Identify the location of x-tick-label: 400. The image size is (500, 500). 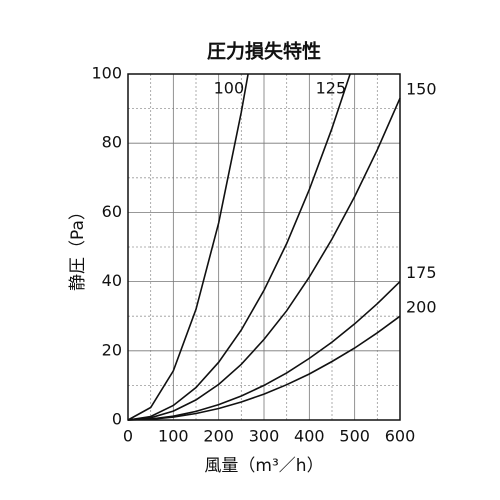
(309, 436).